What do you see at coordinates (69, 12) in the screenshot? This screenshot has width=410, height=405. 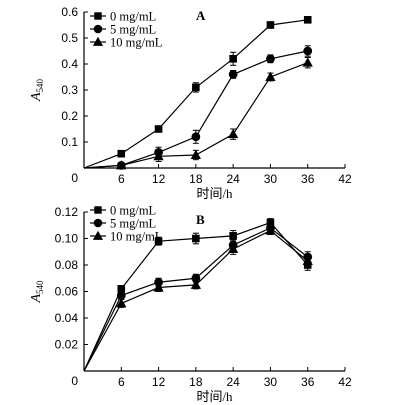 I see `y-tick-label: 0.6` at bounding box center [69, 12].